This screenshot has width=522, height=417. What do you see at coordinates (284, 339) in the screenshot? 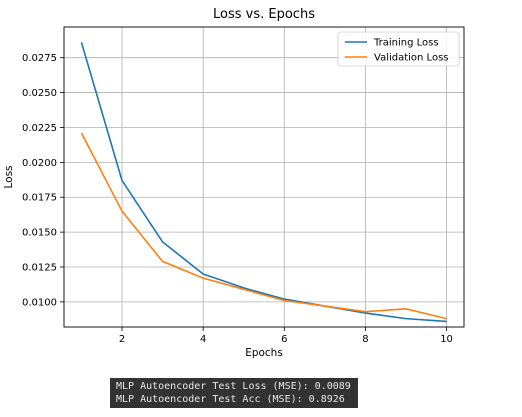
I see `x-tick-label: 6` at bounding box center [284, 339].